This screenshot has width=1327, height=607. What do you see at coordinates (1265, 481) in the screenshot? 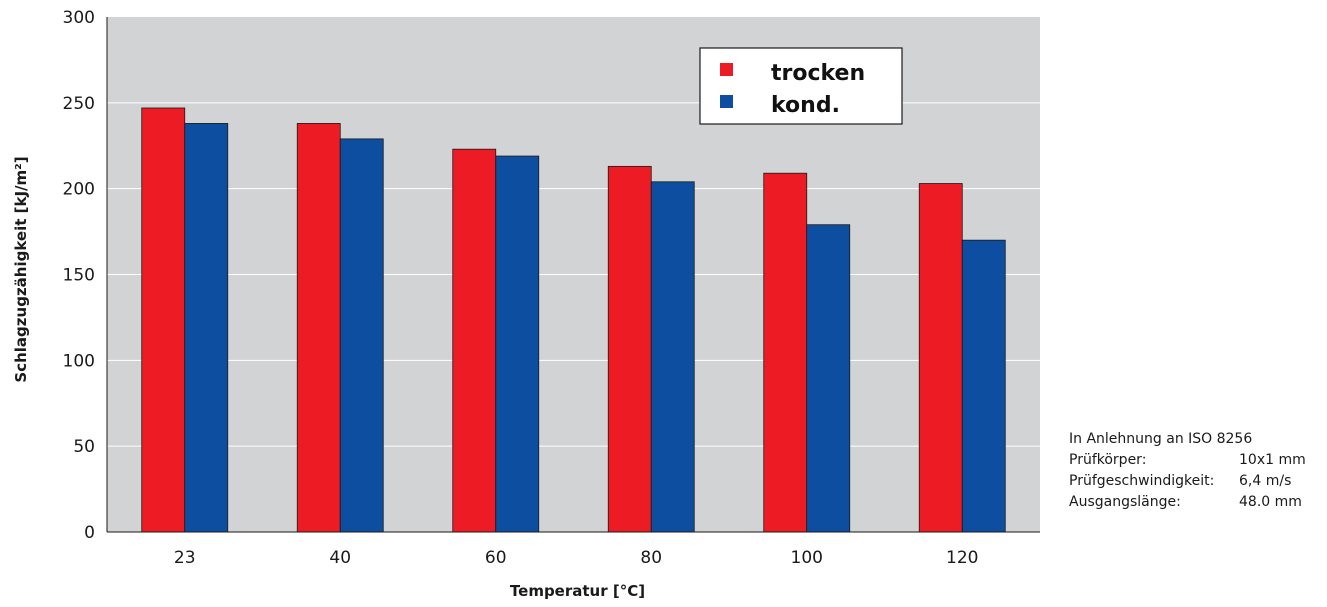
I see `note-value: 6,4 m/s` at bounding box center [1265, 481].